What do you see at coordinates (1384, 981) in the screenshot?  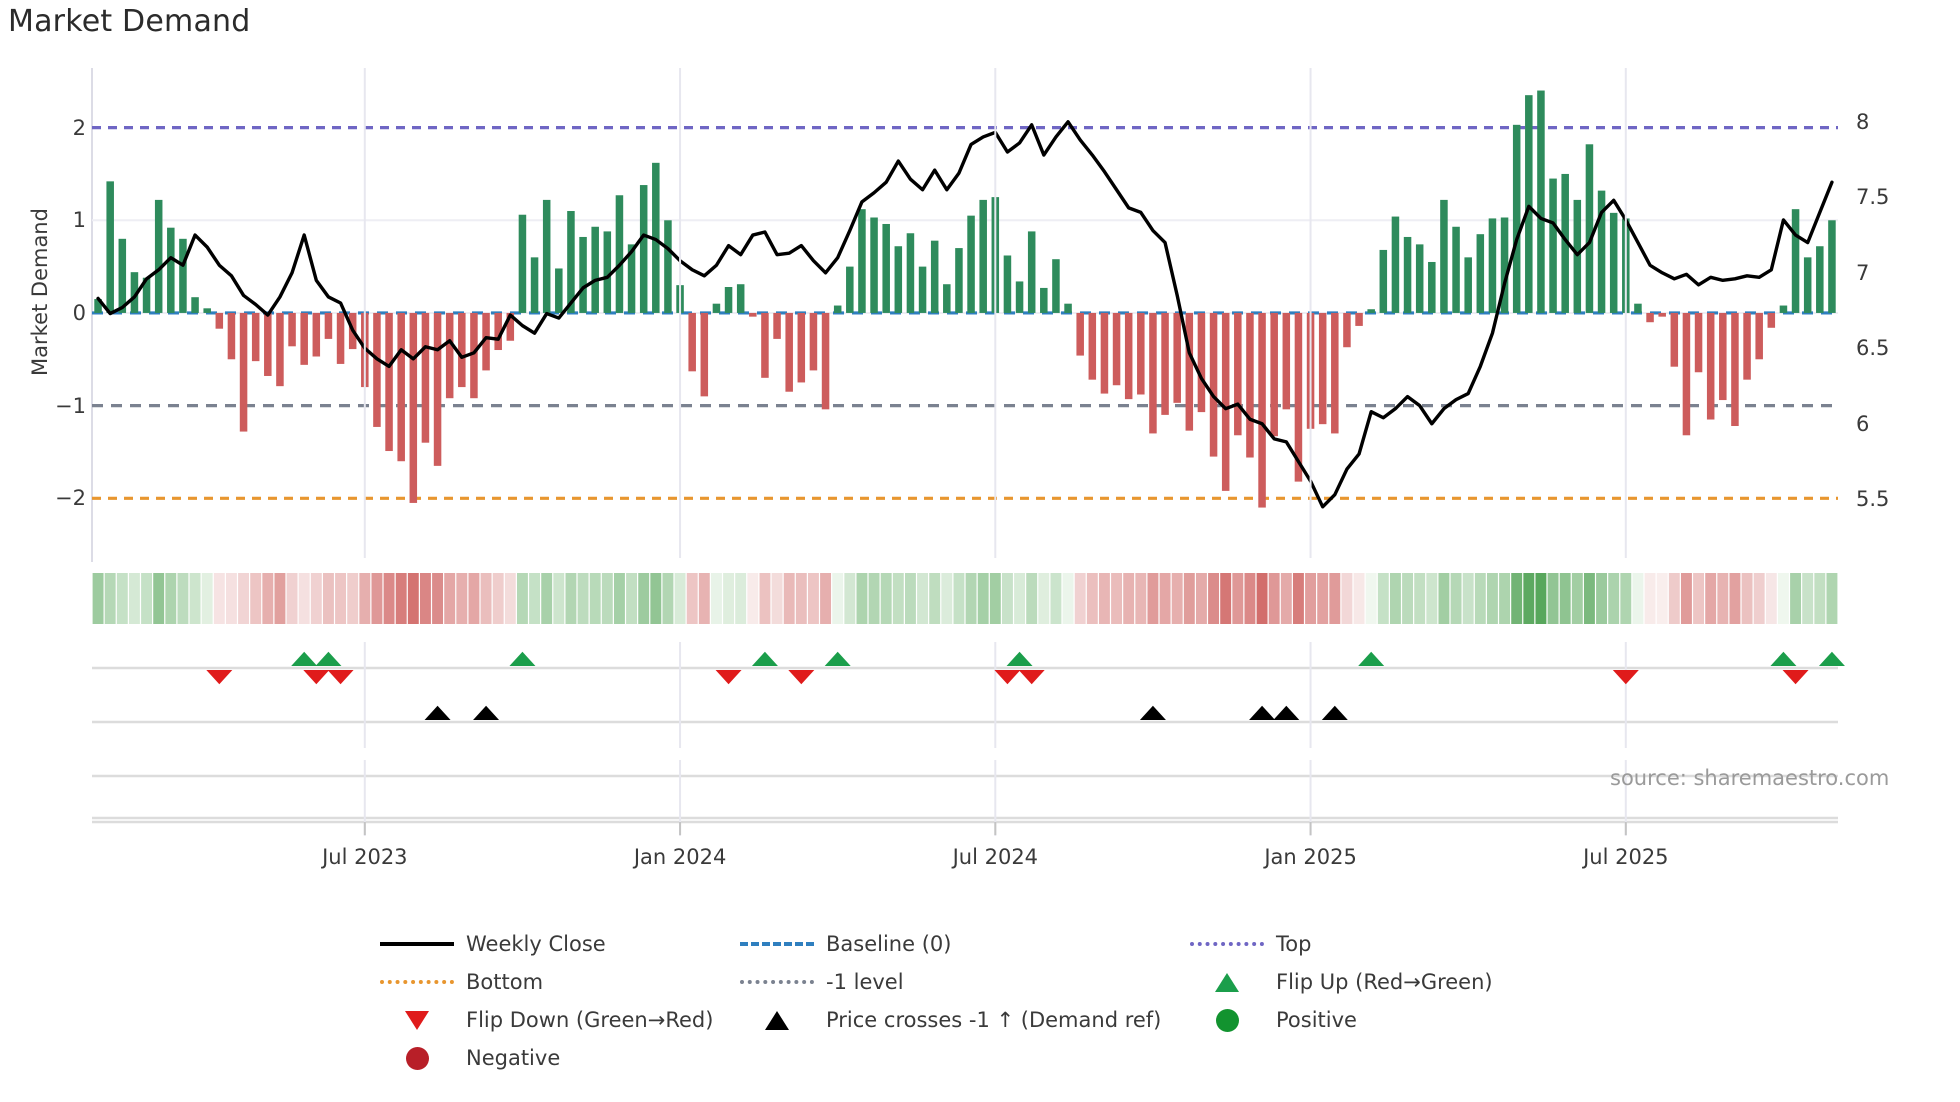 I see `legend-label: Flip Up (Red→Green)` at bounding box center [1384, 981].